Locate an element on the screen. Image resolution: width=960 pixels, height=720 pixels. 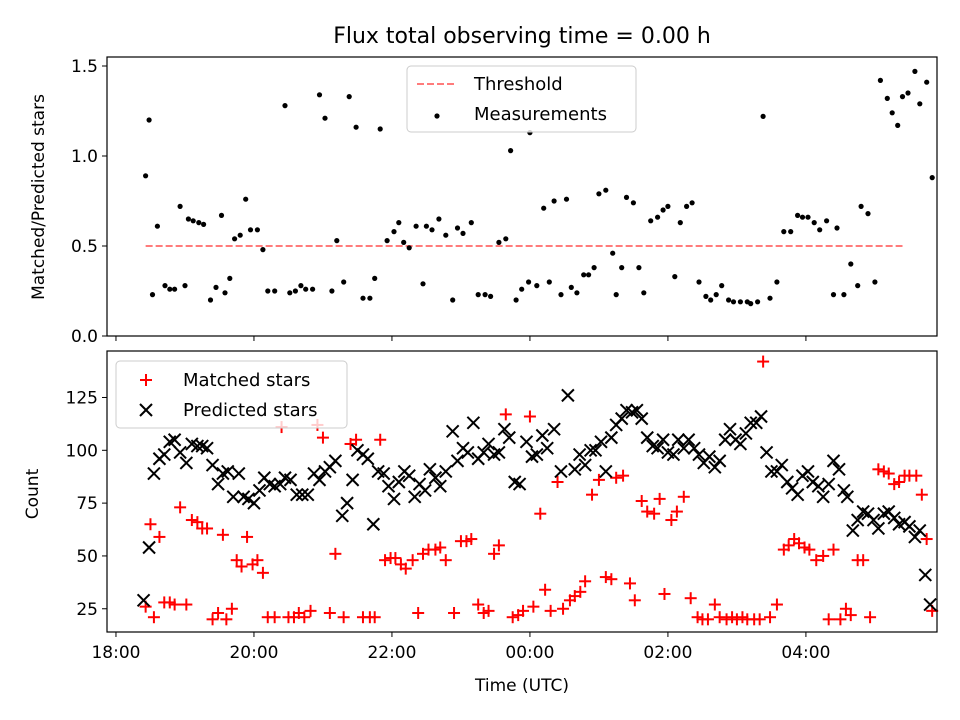
y-tick-label: 1.5 is located at coordinates (84, 67).